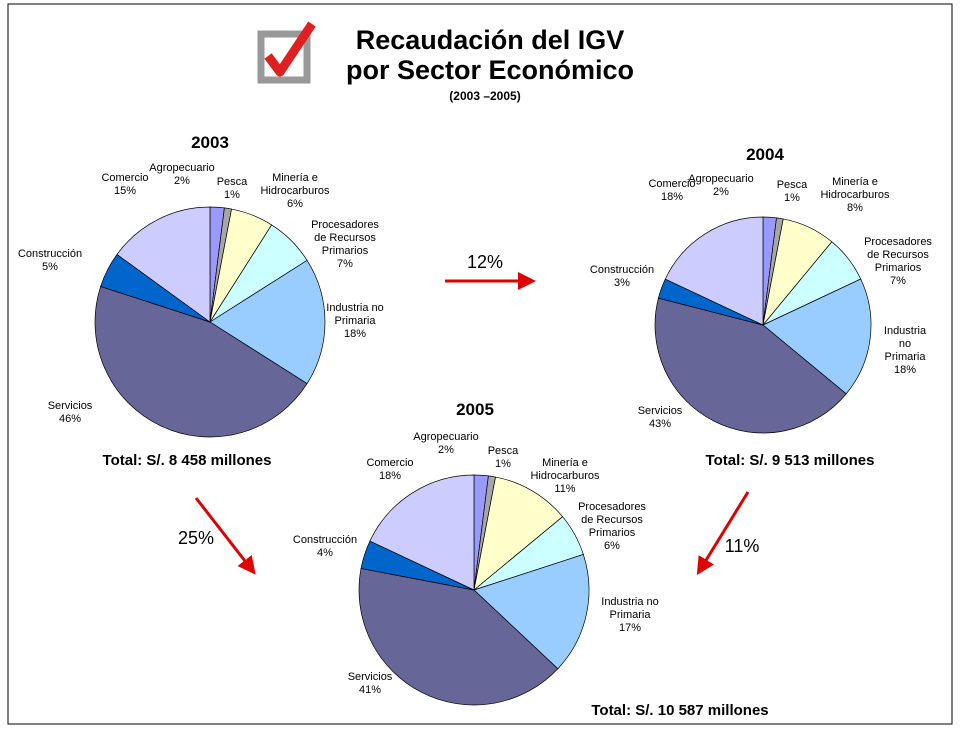  I want to click on title-line: por Sector Económico, so click(490, 70).